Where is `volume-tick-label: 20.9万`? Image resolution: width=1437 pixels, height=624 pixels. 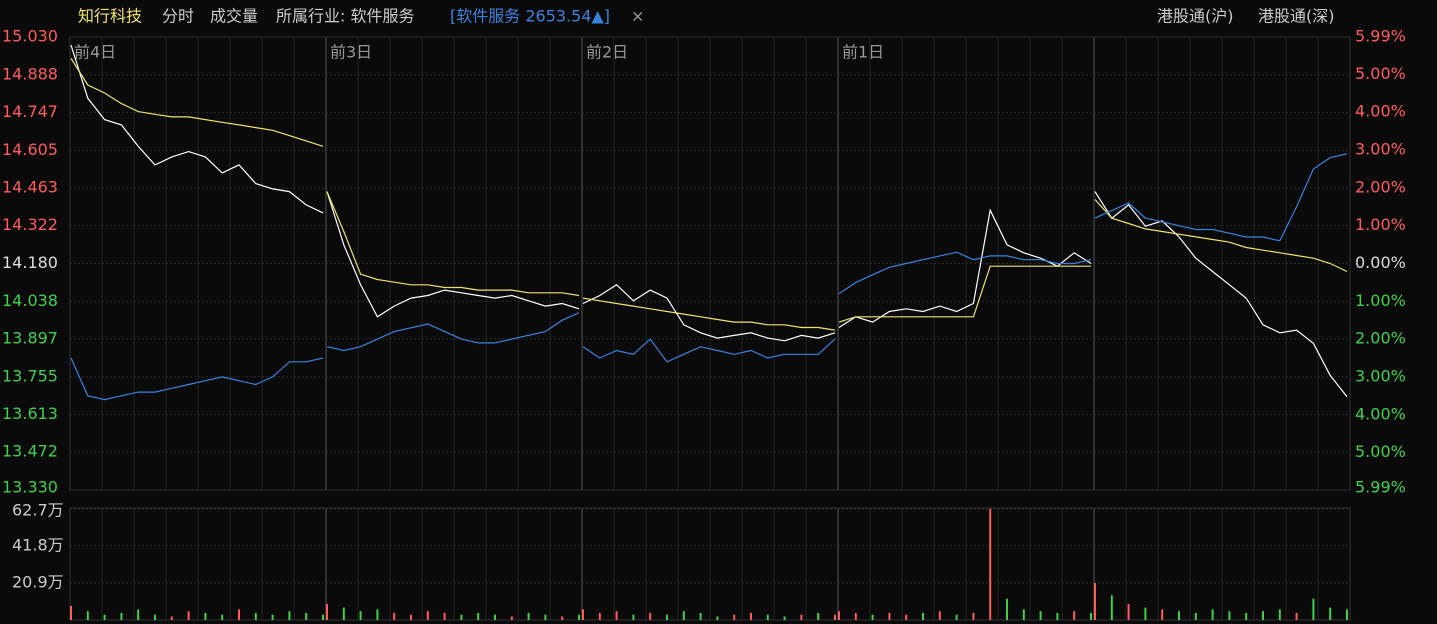
volume-tick-label: 20.9万 is located at coordinates (38, 582).